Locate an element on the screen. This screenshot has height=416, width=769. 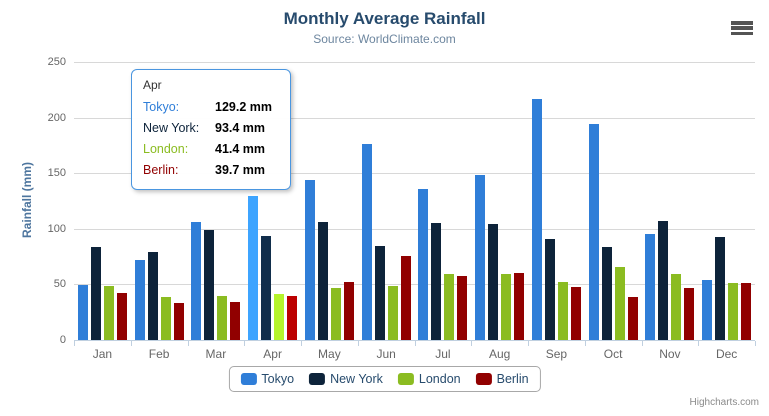
bar-london-jun is located at coordinates (392, 313).